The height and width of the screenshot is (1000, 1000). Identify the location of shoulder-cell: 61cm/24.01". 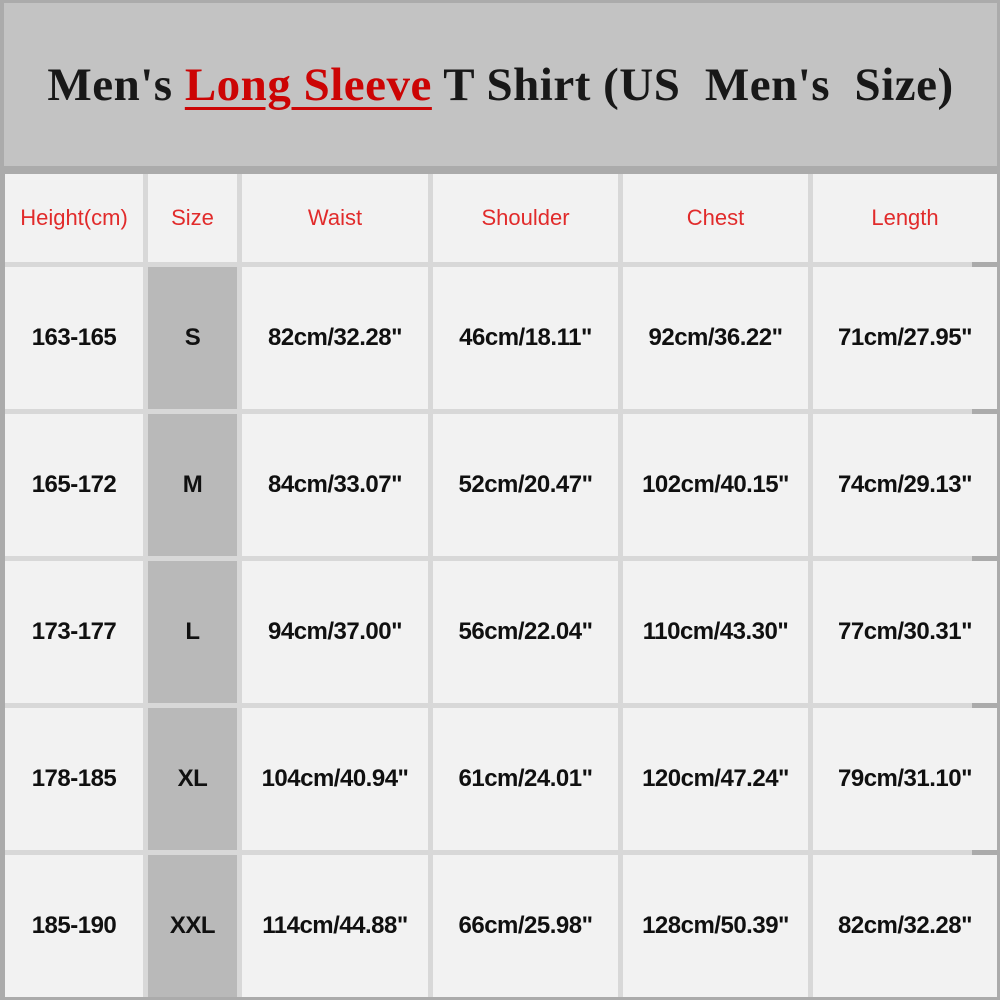
(525, 779).